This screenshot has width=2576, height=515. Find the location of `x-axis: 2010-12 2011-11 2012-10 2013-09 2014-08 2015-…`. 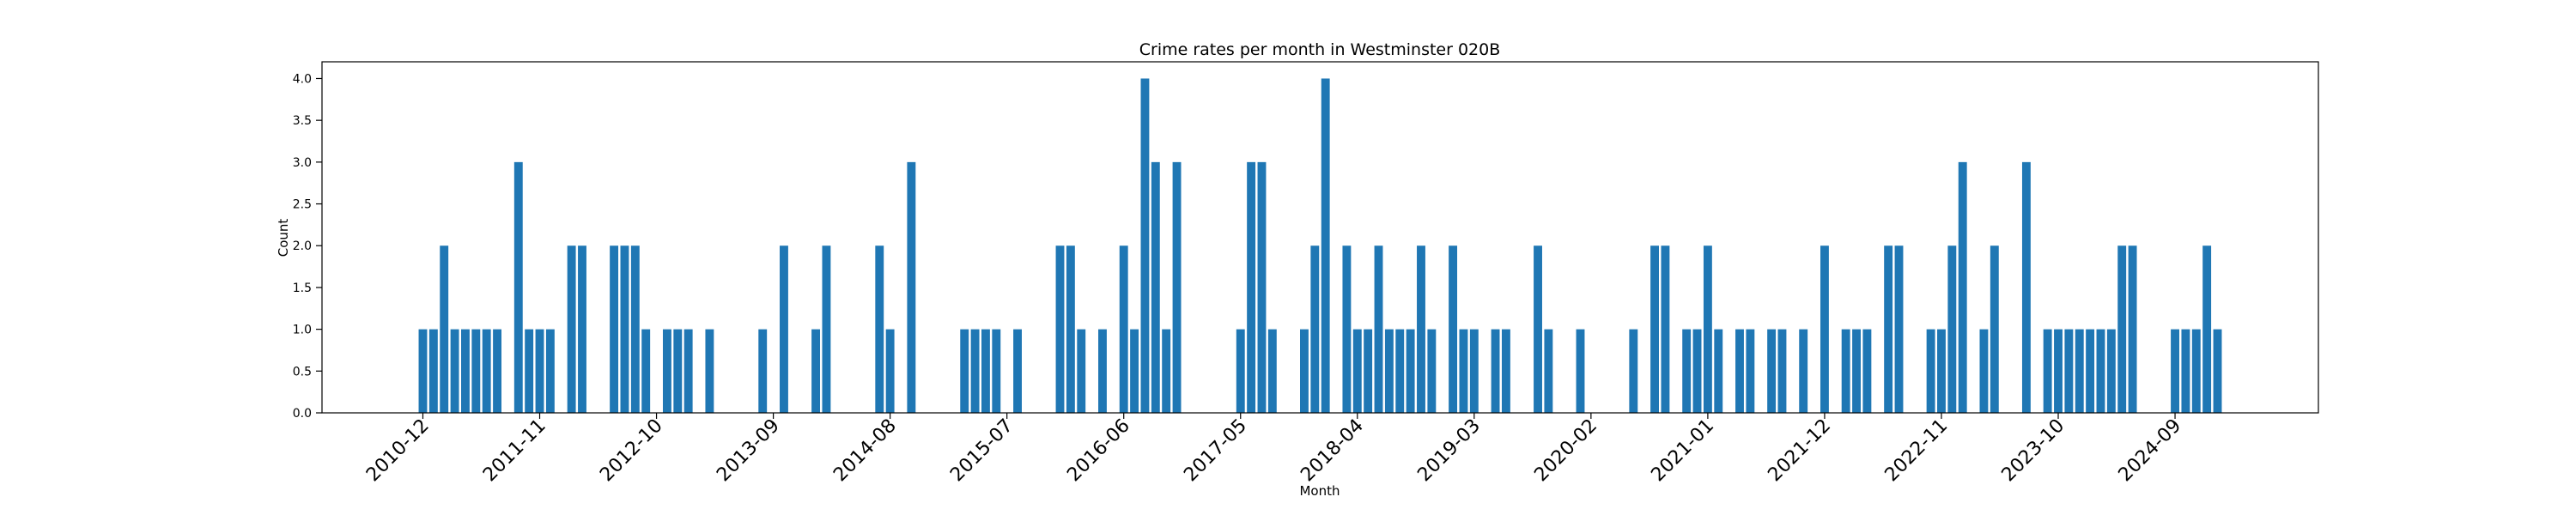

x-axis: 2010-12 2011-11 2012-10 2013-09 2014-08 2015-… is located at coordinates (1273, 449).